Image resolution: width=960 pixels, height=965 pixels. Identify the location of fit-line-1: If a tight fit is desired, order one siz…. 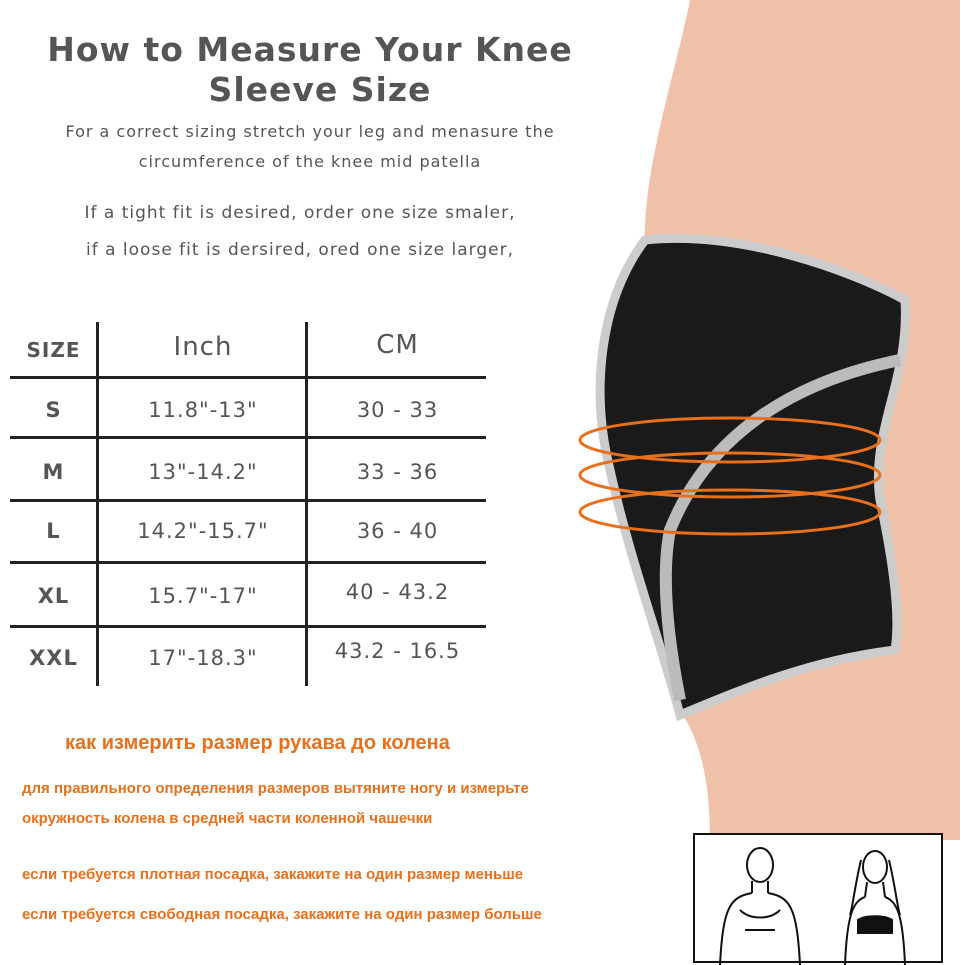
(300, 213).